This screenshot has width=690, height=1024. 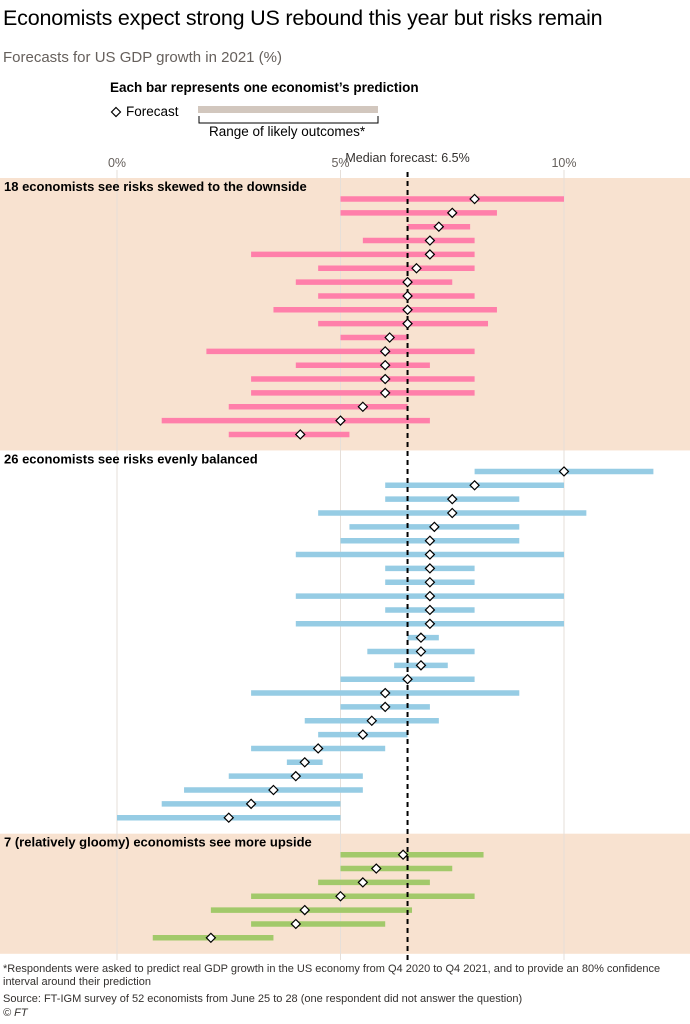 I want to click on legend-forecast-diamond, so click(x=116, y=112).